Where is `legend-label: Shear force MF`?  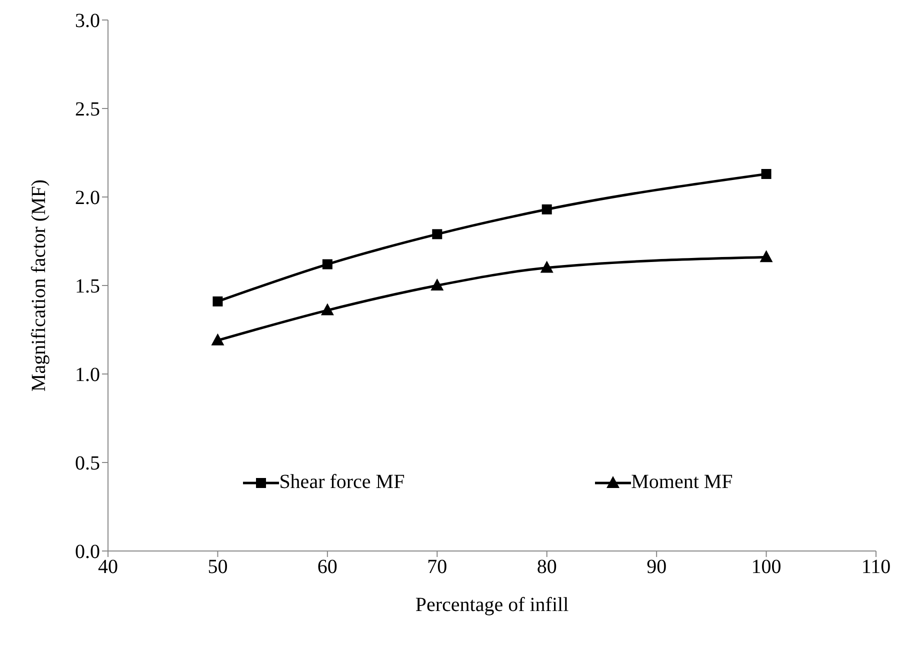
legend-label: Shear force MF is located at coordinates (342, 482).